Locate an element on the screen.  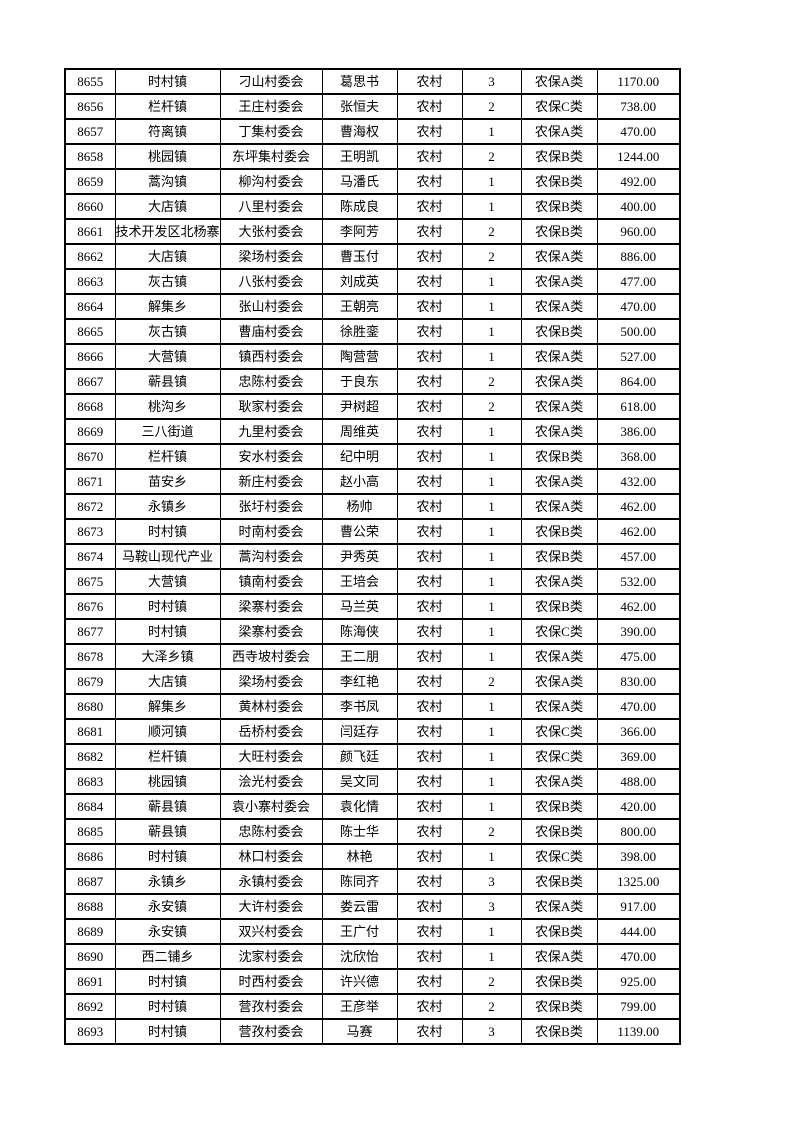
cell-id: 8678 is located at coordinates (90, 656).